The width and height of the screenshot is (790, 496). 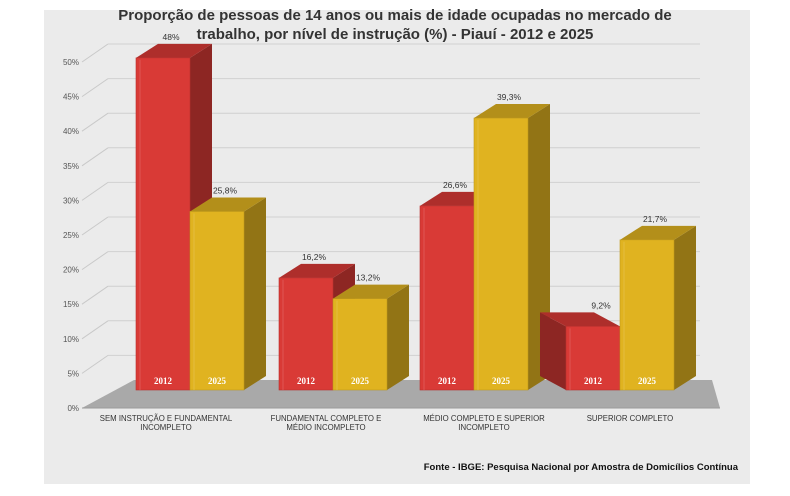 What do you see at coordinates (73, 373) in the screenshot?
I see `y-tick-label: 5%` at bounding box center [73, 373].